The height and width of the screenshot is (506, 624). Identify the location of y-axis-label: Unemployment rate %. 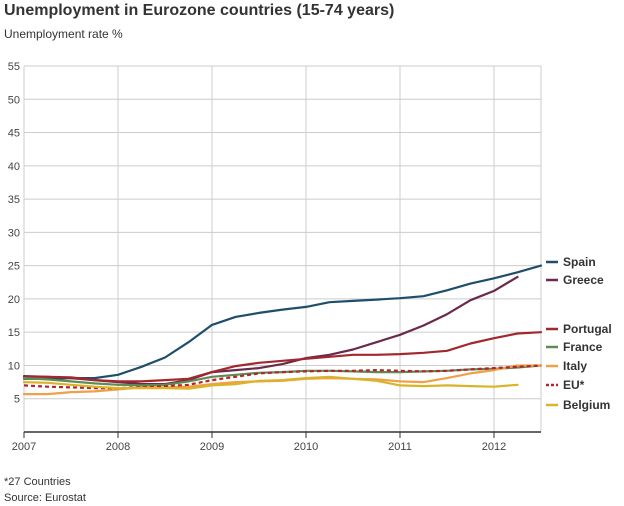
(63, 34).